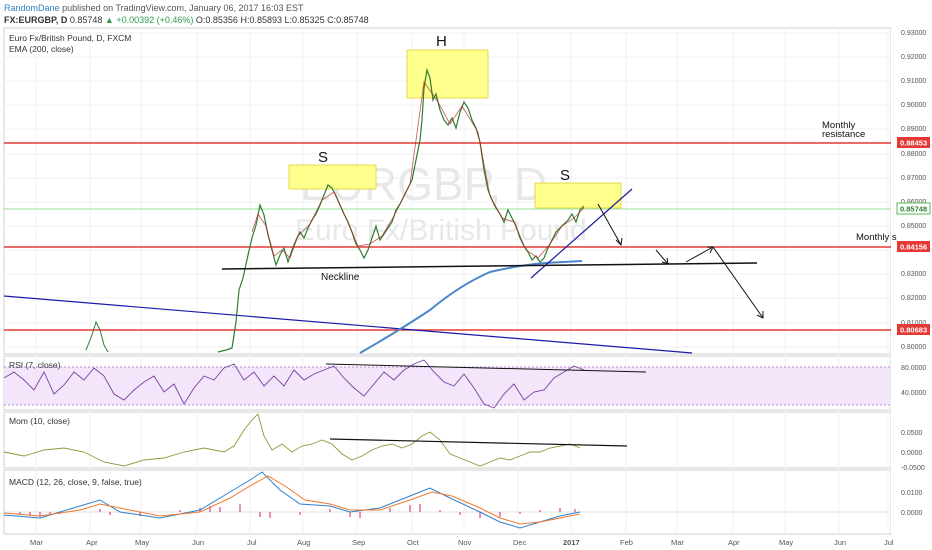 The image size is (932, 550). Describe the element at coordinates (571, 542) in the screenshot. I see `time-label: 2017` at that location.